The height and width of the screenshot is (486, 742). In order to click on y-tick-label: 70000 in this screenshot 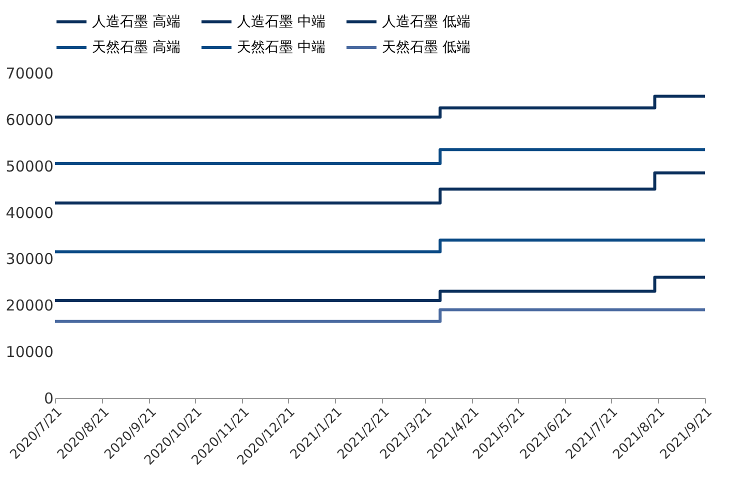, I will do `click(30, 73)`.